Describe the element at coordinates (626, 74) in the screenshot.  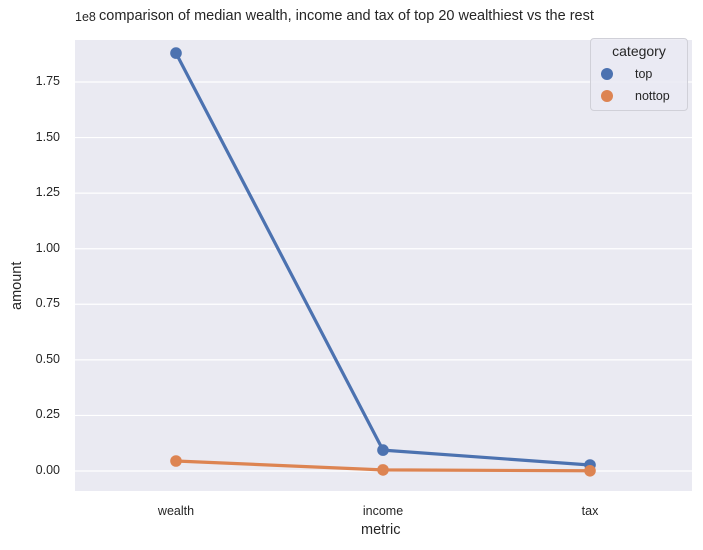
I see `legend-item-top: top` at that location.